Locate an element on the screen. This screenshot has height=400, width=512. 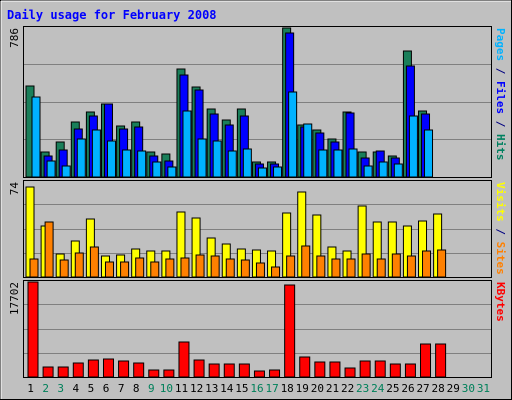
x-tick-label: 13 is located at coordinates (211, 388).